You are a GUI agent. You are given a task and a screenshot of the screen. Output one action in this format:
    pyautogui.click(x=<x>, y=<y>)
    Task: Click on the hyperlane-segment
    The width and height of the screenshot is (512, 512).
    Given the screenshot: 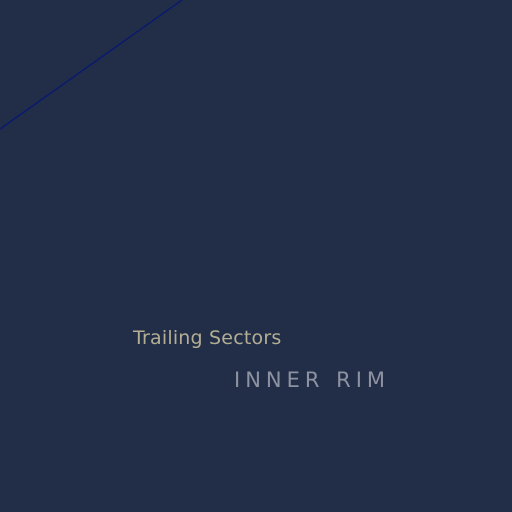 What is the action you would take?
    pyautogui.click(x=91, y=65)
    